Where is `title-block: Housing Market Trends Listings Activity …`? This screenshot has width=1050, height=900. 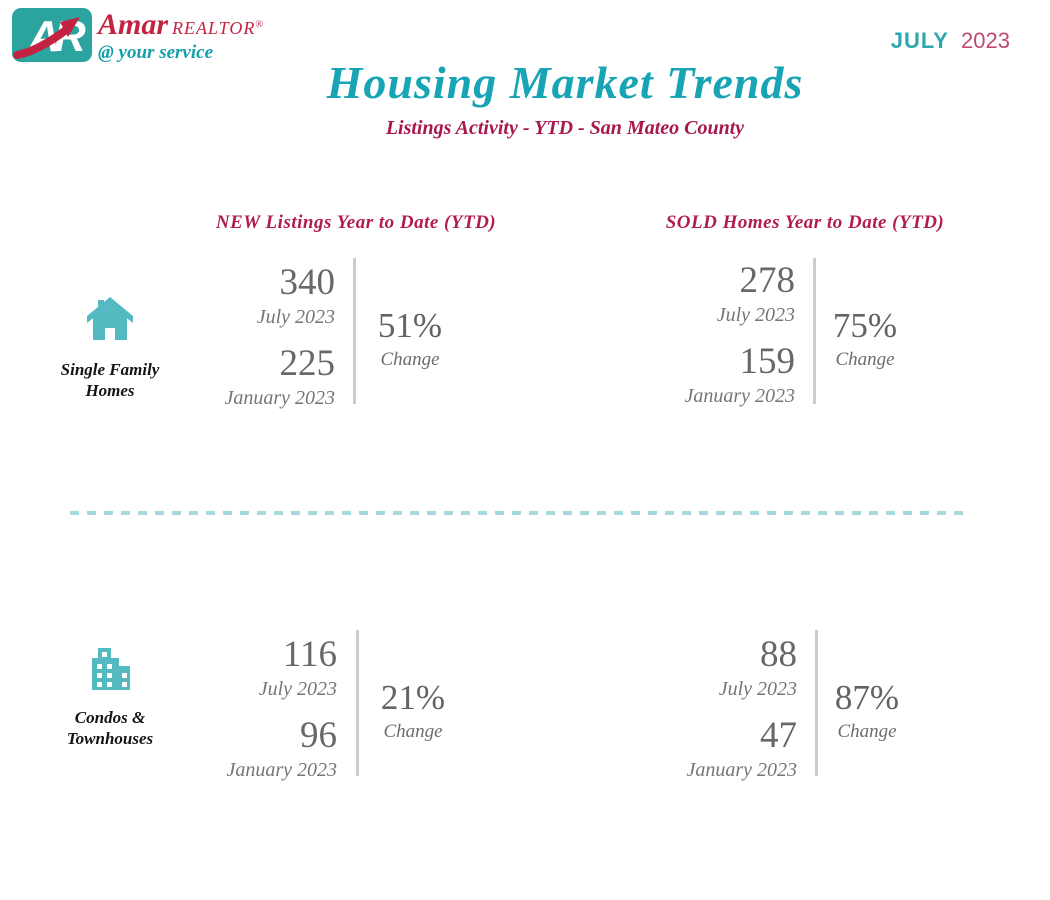
title-block: Housing Market Trends Listings Activity … is located at coordinates (565, 98).